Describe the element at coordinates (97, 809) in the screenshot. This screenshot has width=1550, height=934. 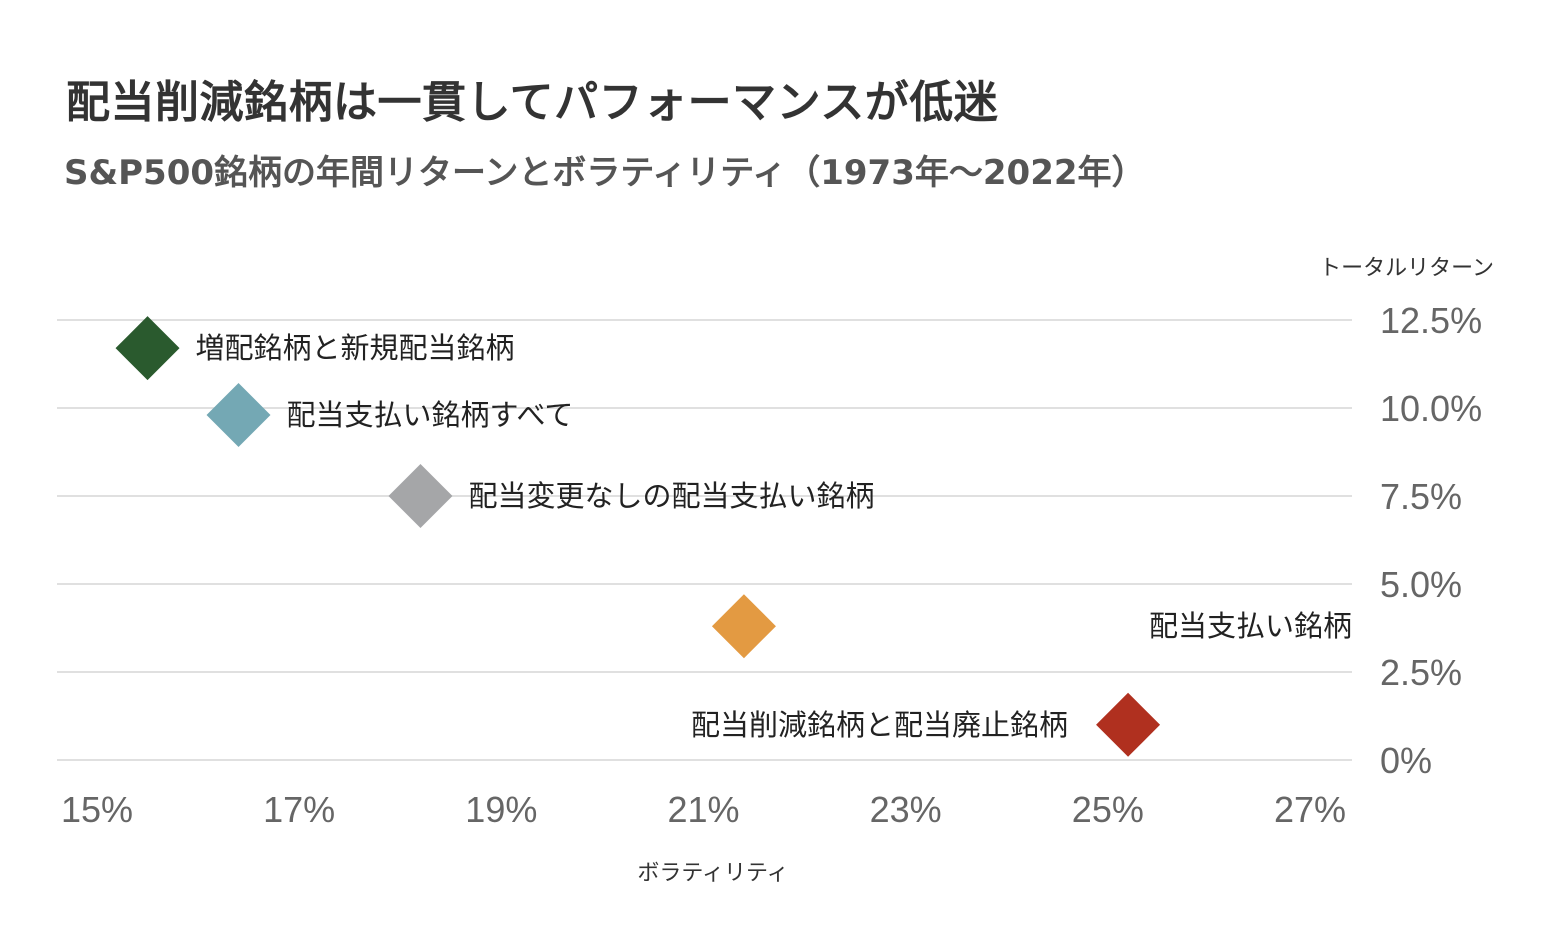
I see `x-tick-label: 15%` at that location.